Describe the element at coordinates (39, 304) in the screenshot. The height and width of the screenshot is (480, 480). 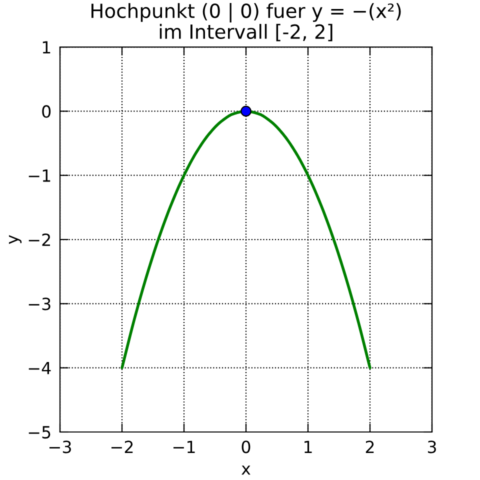
I see `y-tick-label: −3` at that location.